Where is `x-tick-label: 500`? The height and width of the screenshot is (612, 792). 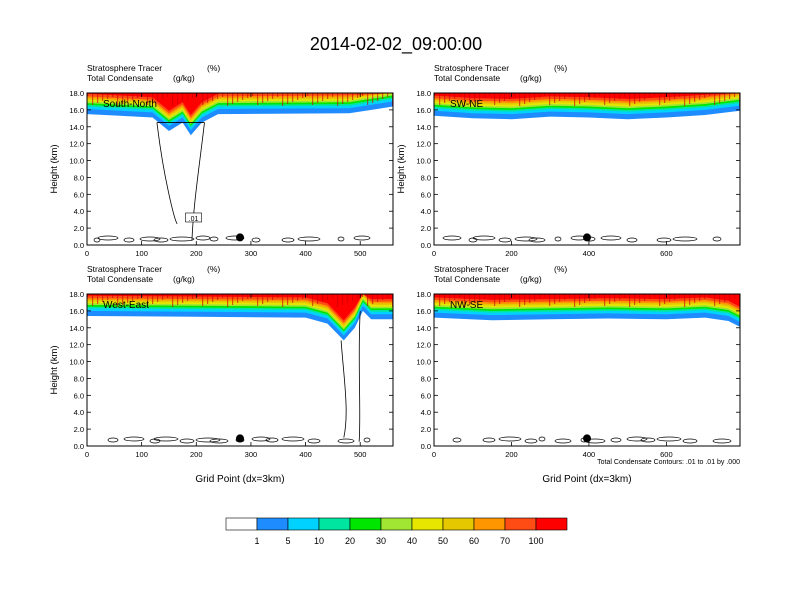 x-tick-label: 500 is located at coordinates (360, 253).